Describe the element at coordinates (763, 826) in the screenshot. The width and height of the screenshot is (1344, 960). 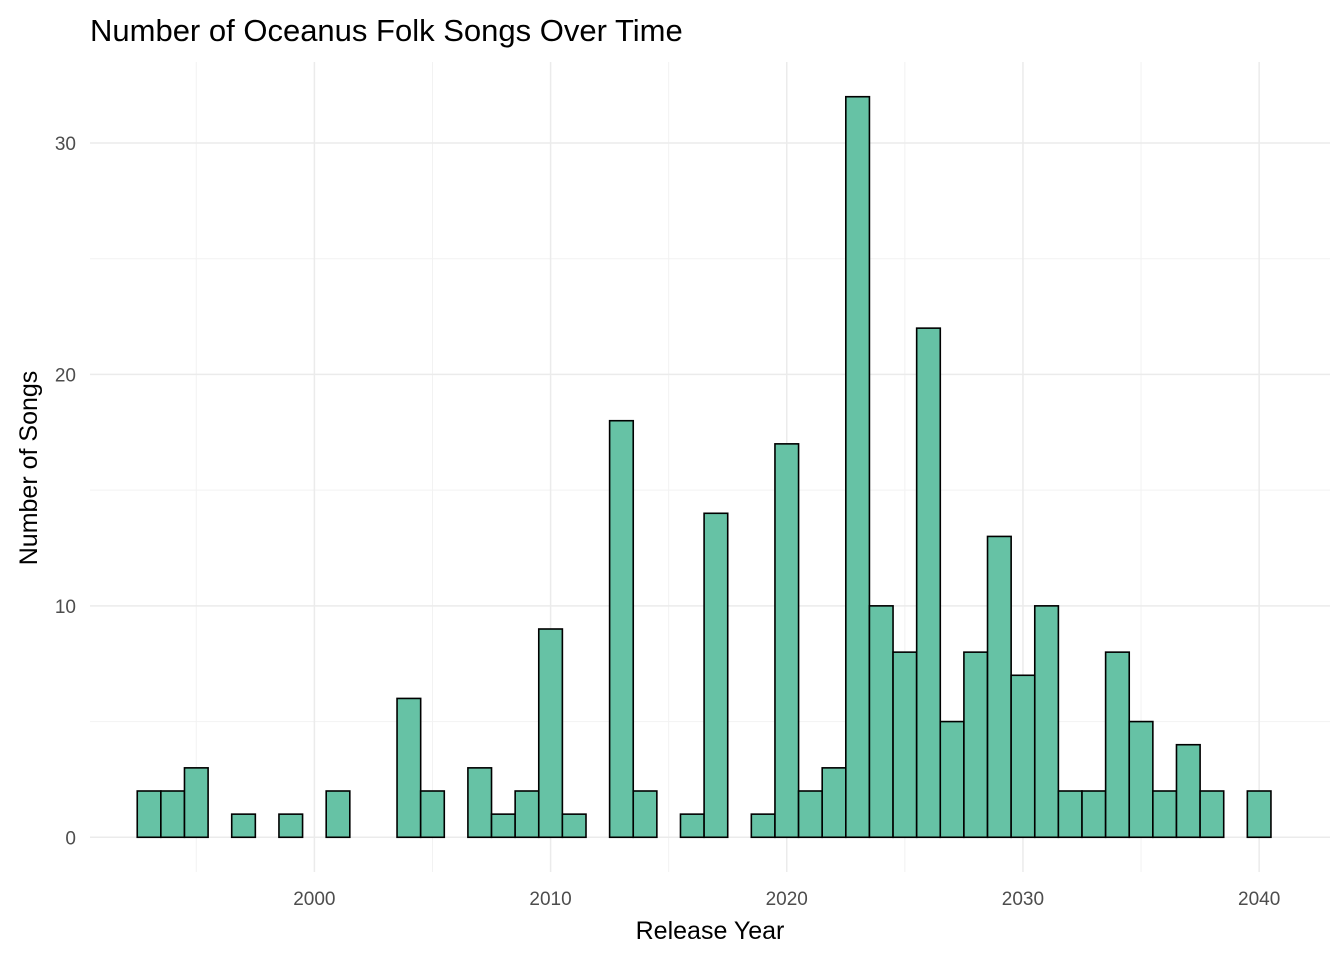
I see `bar-2019` at that location.